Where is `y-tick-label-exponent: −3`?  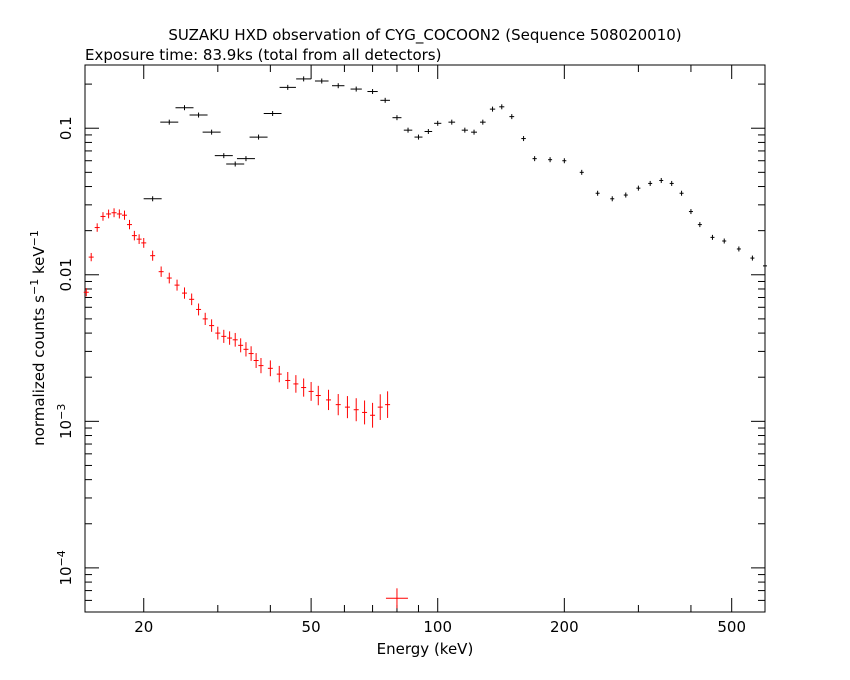
y-tick-label-exponent: −3 is located at coordinates (61, 412).